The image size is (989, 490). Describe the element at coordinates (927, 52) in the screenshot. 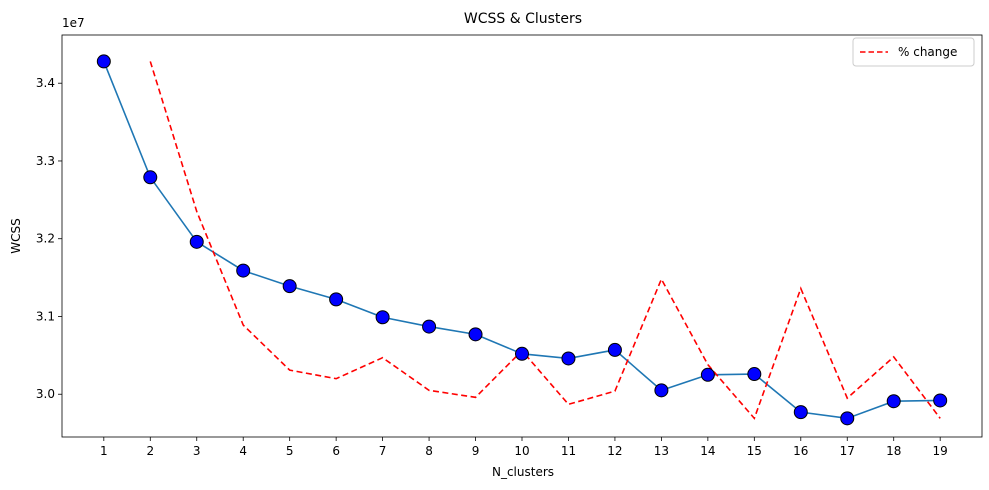

I see `legend-label-percent-change: % change` at that location.